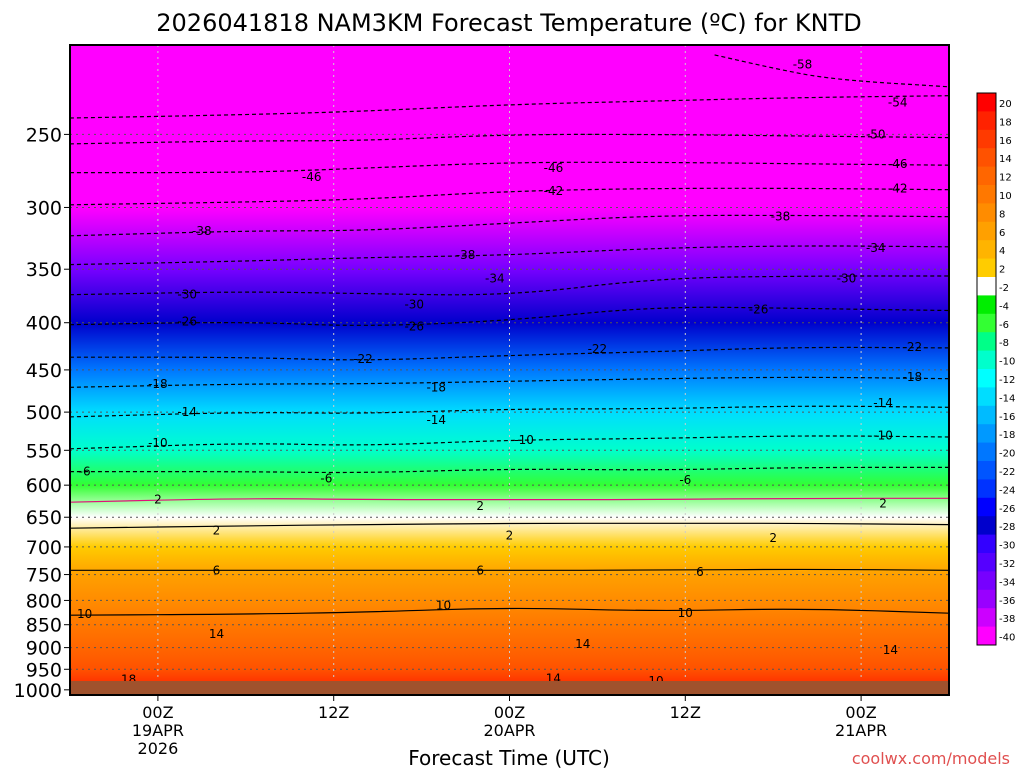 The height and width of the screenshot is (768, 1024). Describe the element at coordinates (1005, 178) in the screenshot. I see `colorbar-label: 12` at that location.